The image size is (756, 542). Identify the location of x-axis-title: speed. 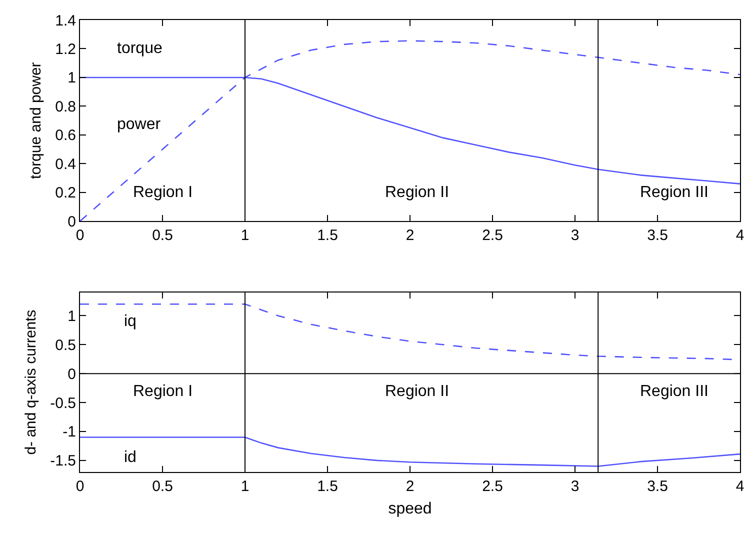
(410, 509).